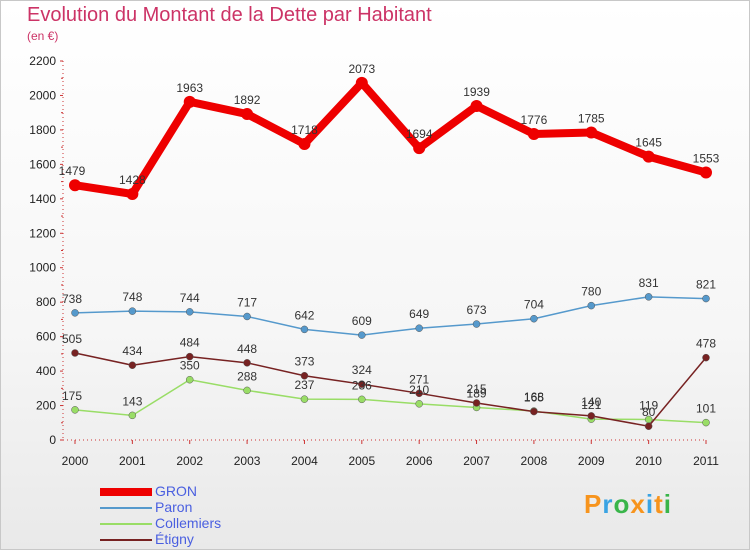  I want to click on data-label: 1694, so click(419, 134).